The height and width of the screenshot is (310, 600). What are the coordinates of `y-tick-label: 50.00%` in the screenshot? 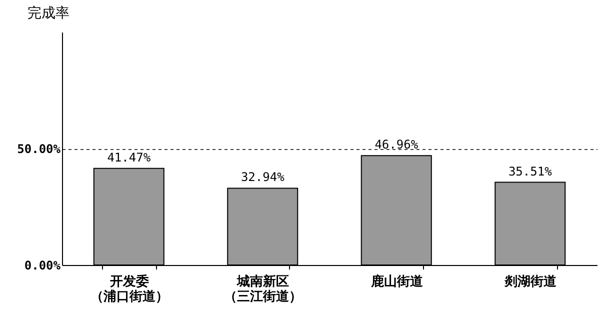 It's located at (39, 149).